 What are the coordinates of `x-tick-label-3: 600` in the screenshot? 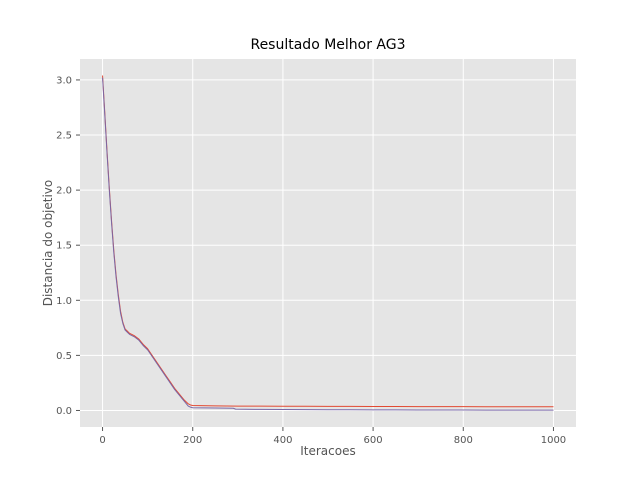 It's located at (373, 440).